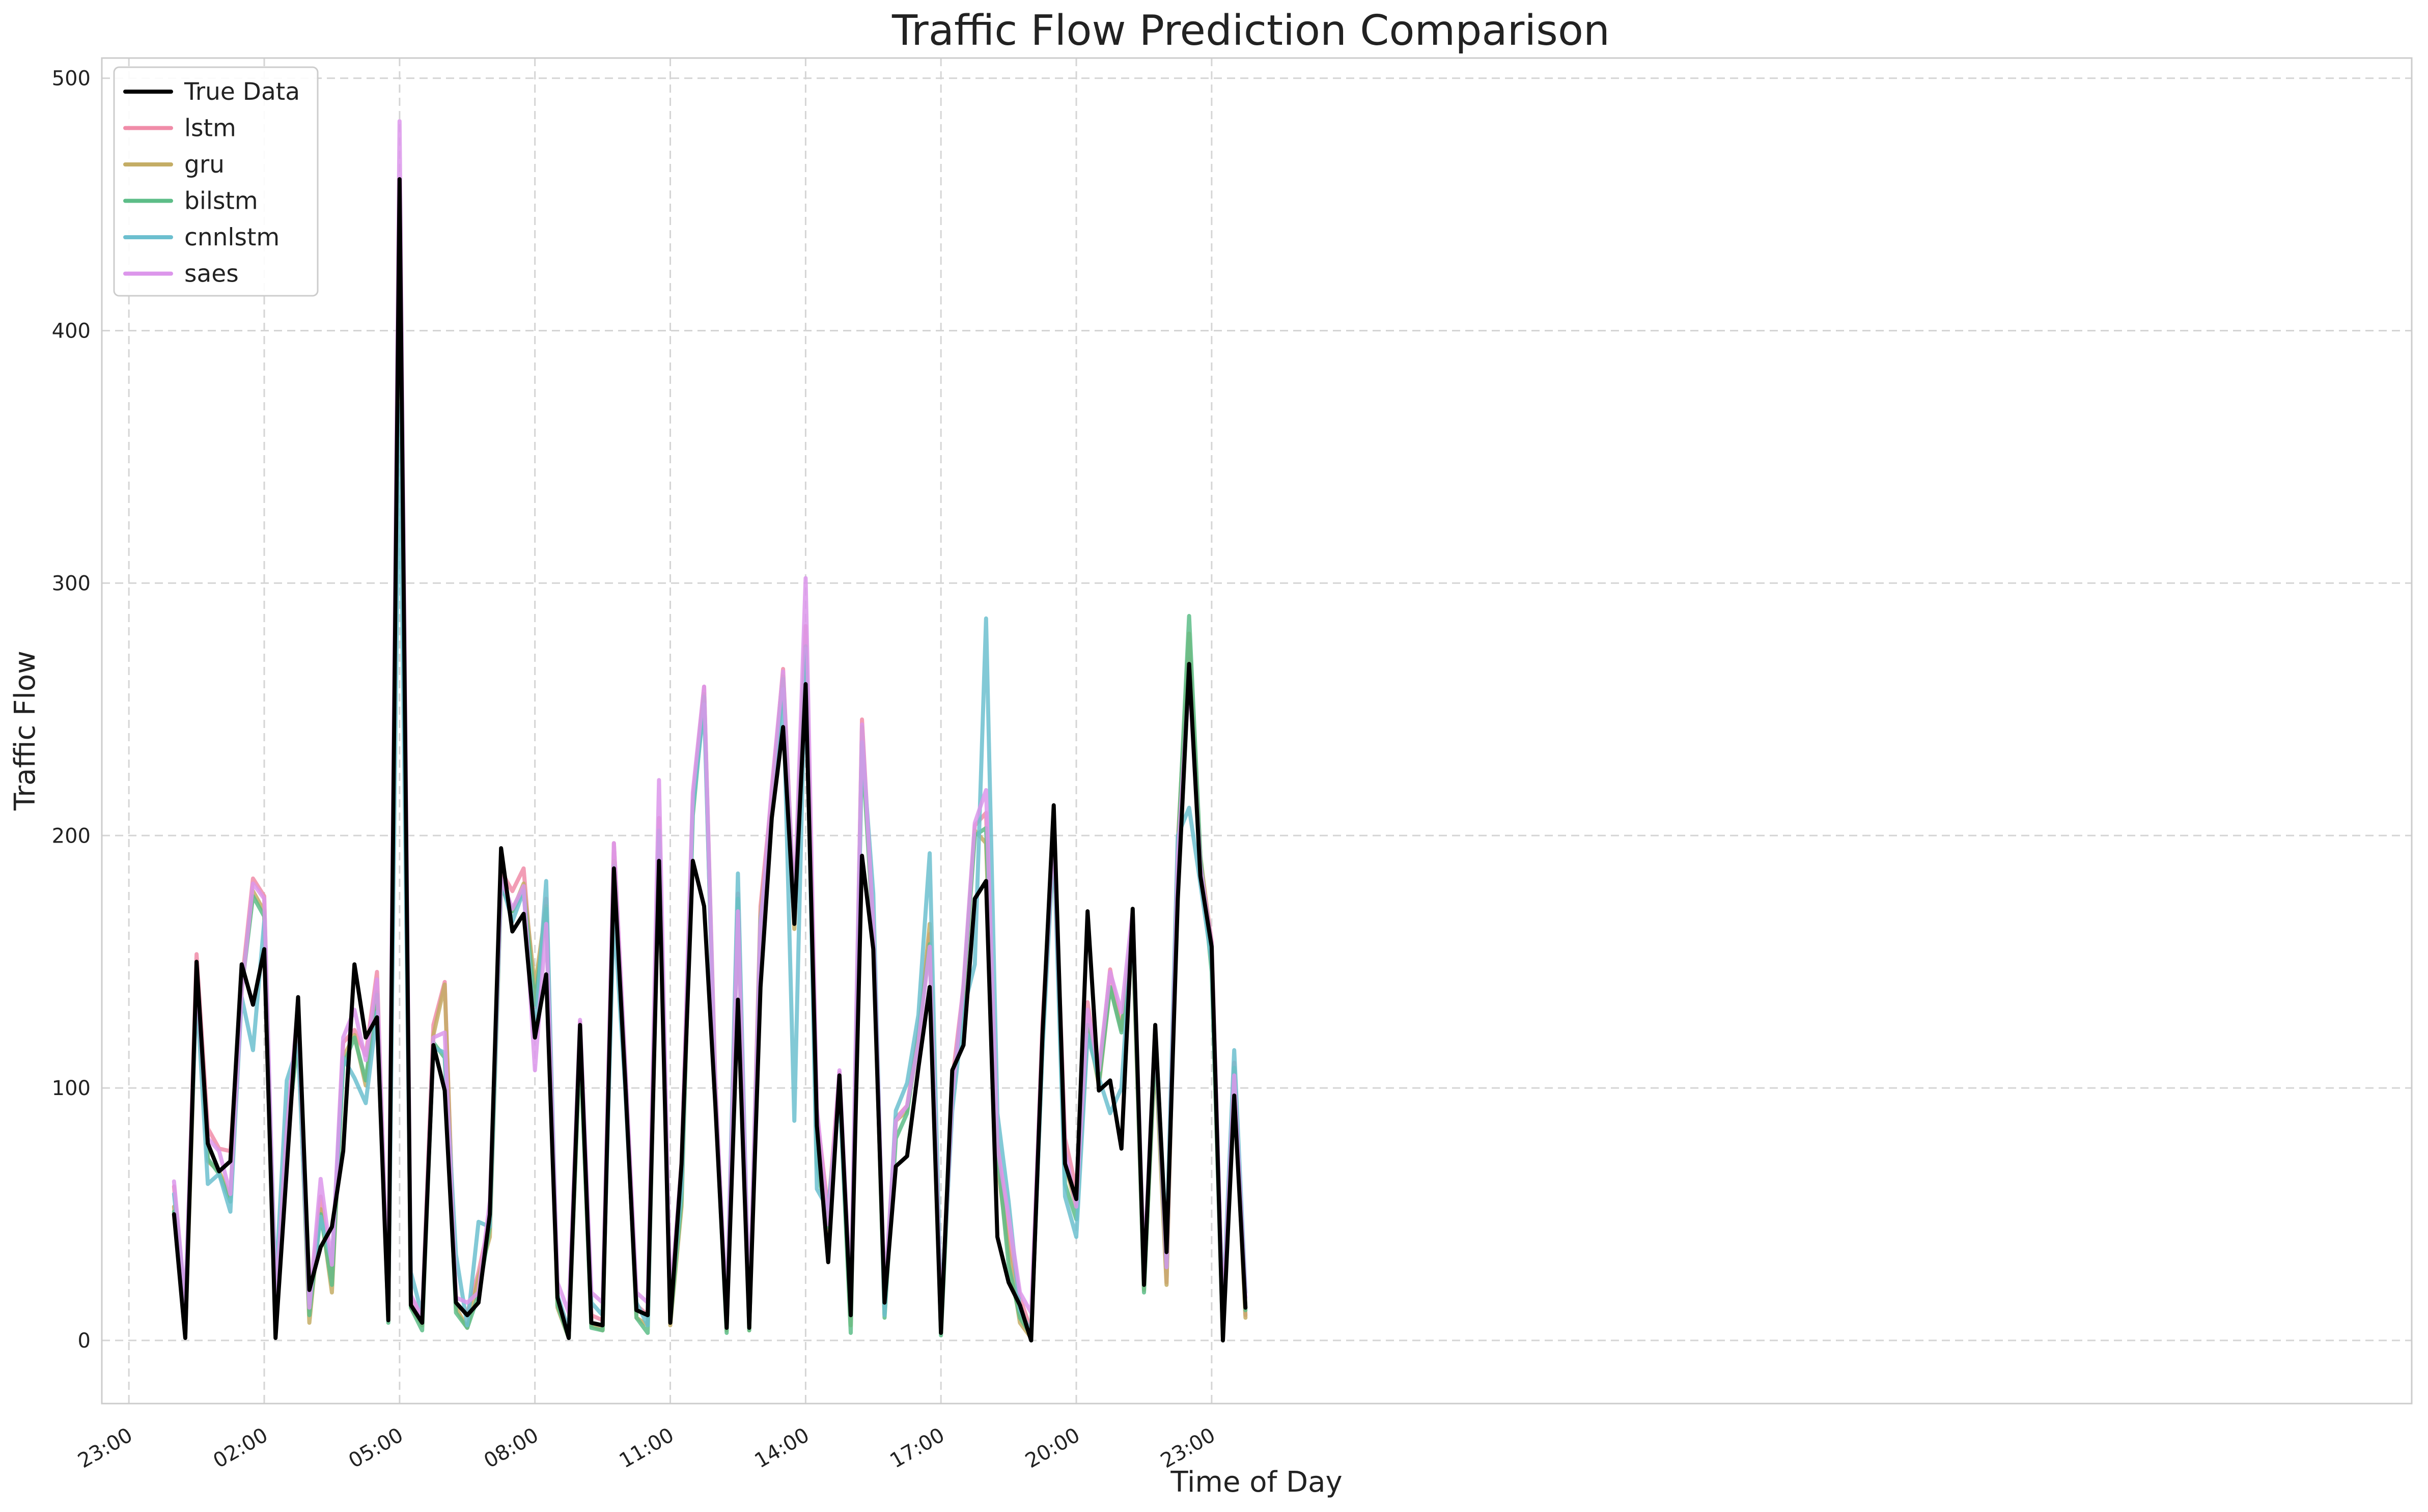 The image size is (2428, 1512). What do you see at coordinates (71, 331) in the screenshot?
I see `y-tick-label: 400` at bounding box center [71, 331].